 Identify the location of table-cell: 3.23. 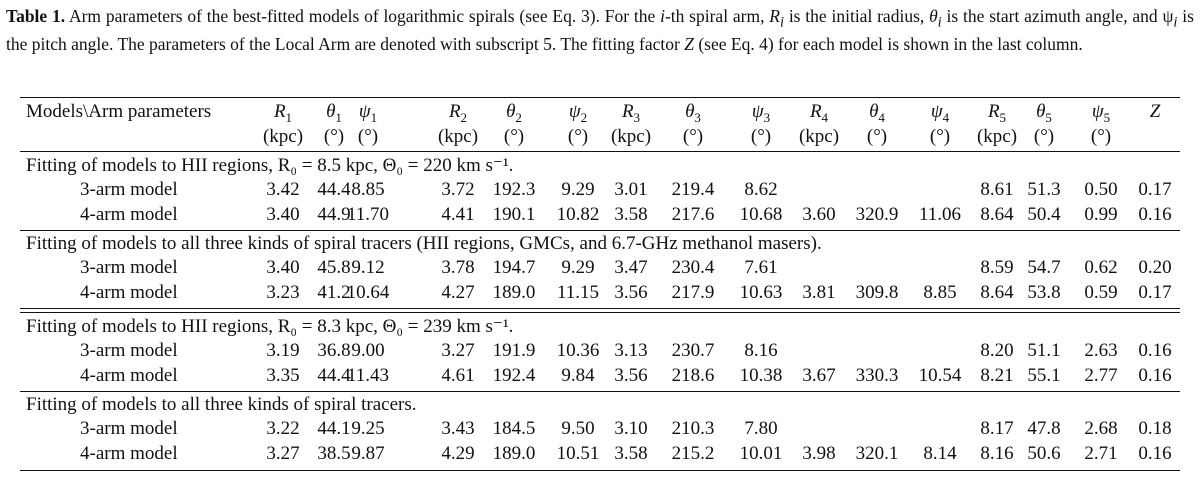
(283, 292).